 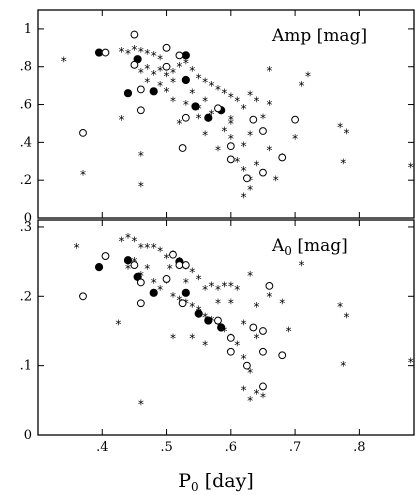 What do you see at coordinates (28, 29) in the screenshot?
I see `y-tick-label: 1` at bounding box center [28, 29].